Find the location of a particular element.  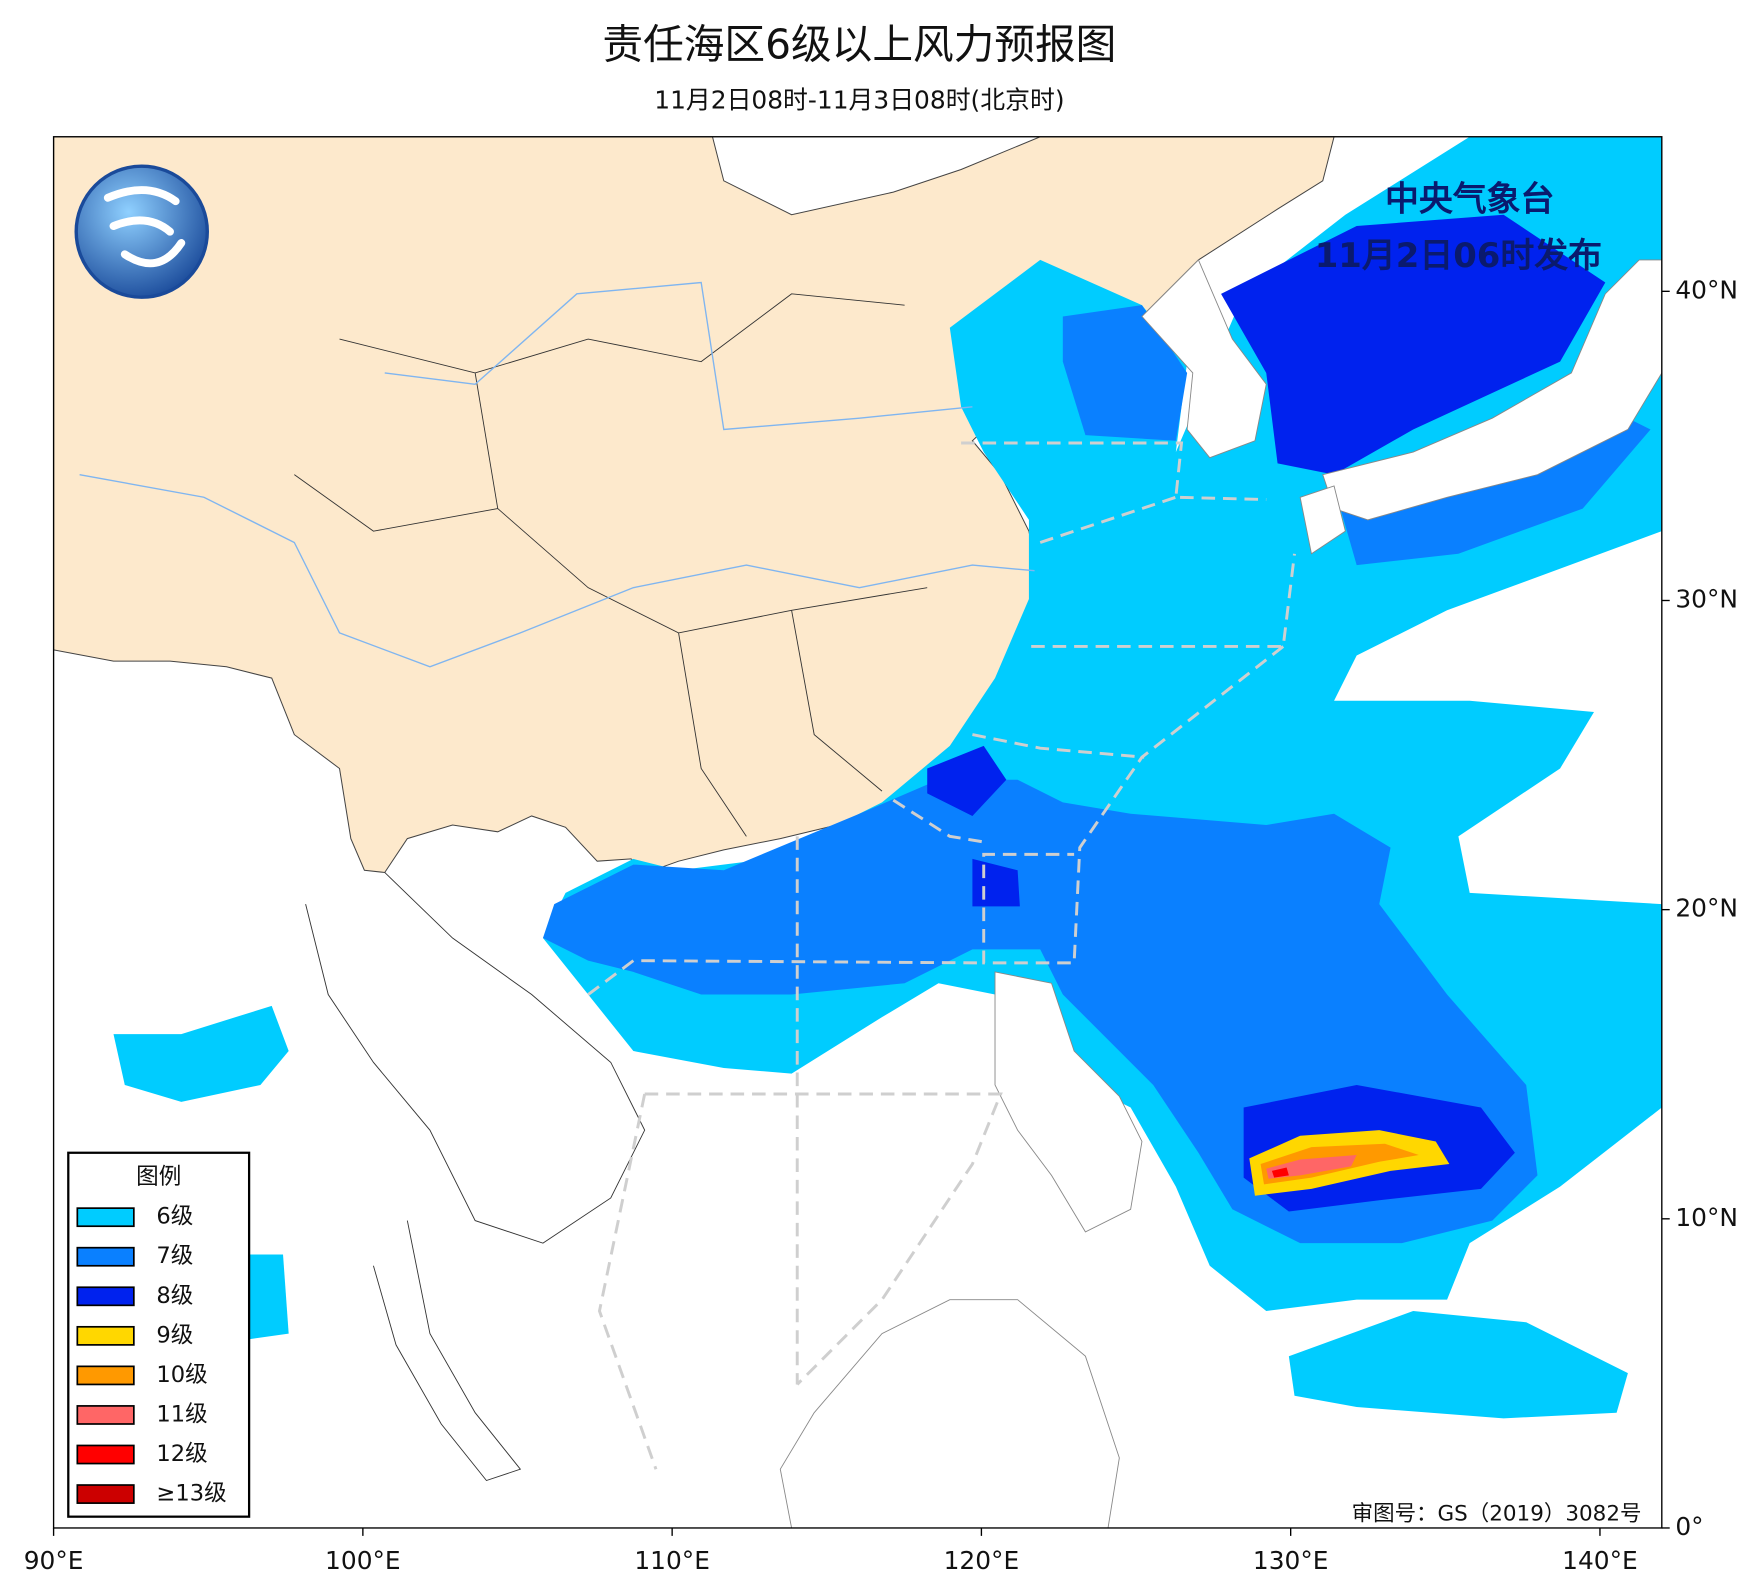

borneo is located at coordinates (949, 1413).